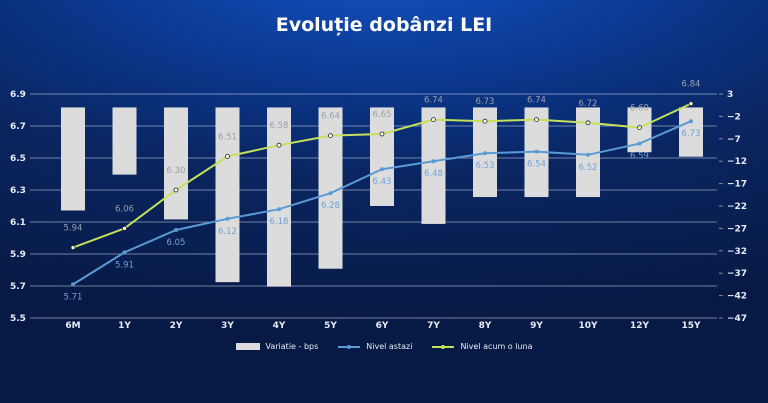 Image resolution: width=768 pixels, height=403 pixels. Describe the element at coordinates (18, 127) in the screenshot. I see `left-axis-tick: 6.7` at that location.